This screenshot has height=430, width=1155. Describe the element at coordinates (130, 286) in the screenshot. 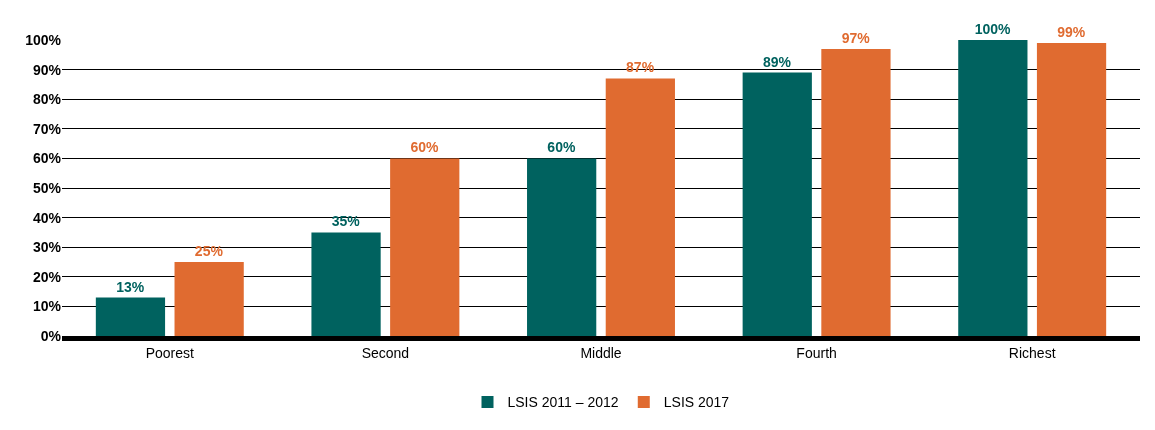

I see `data-label: 13%` at that location.